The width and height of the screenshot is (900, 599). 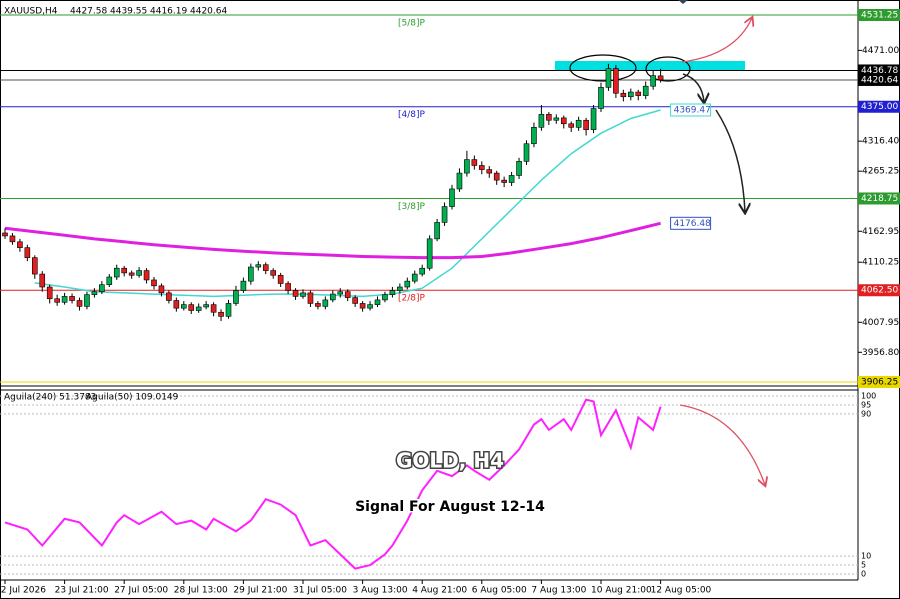 I want to click on y-tick-label: 4265.25, so click(x=880, y=172).